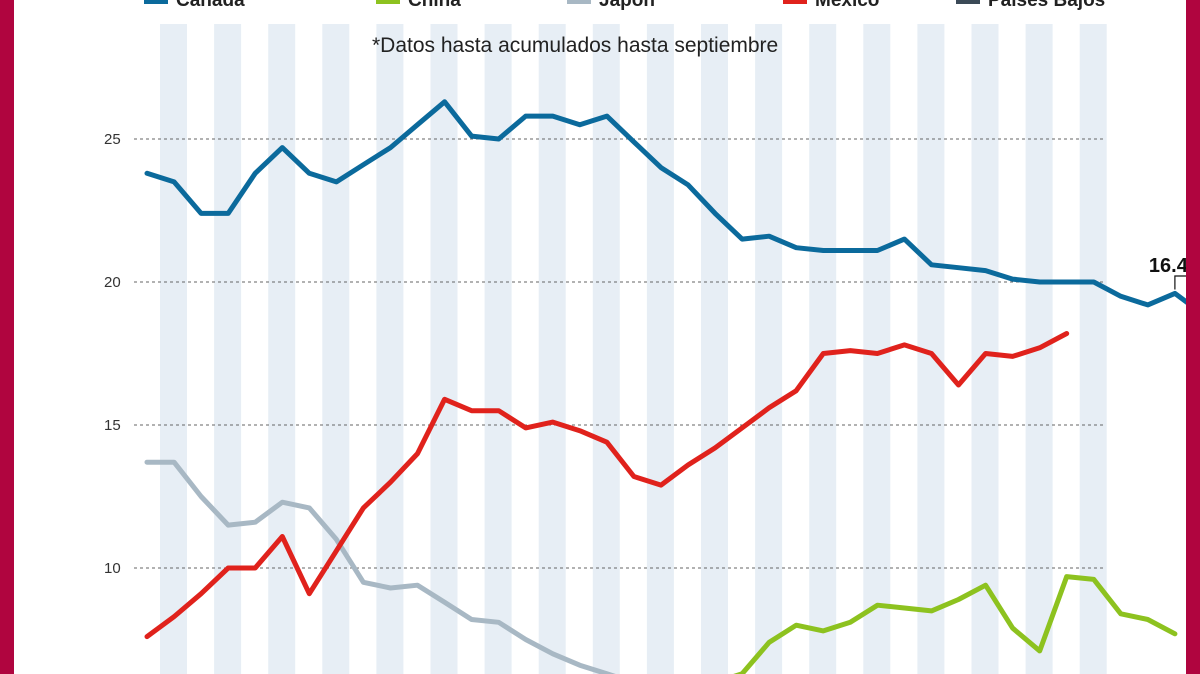  I want to click on callout-annotation: 16.4, so click(1167, 272).